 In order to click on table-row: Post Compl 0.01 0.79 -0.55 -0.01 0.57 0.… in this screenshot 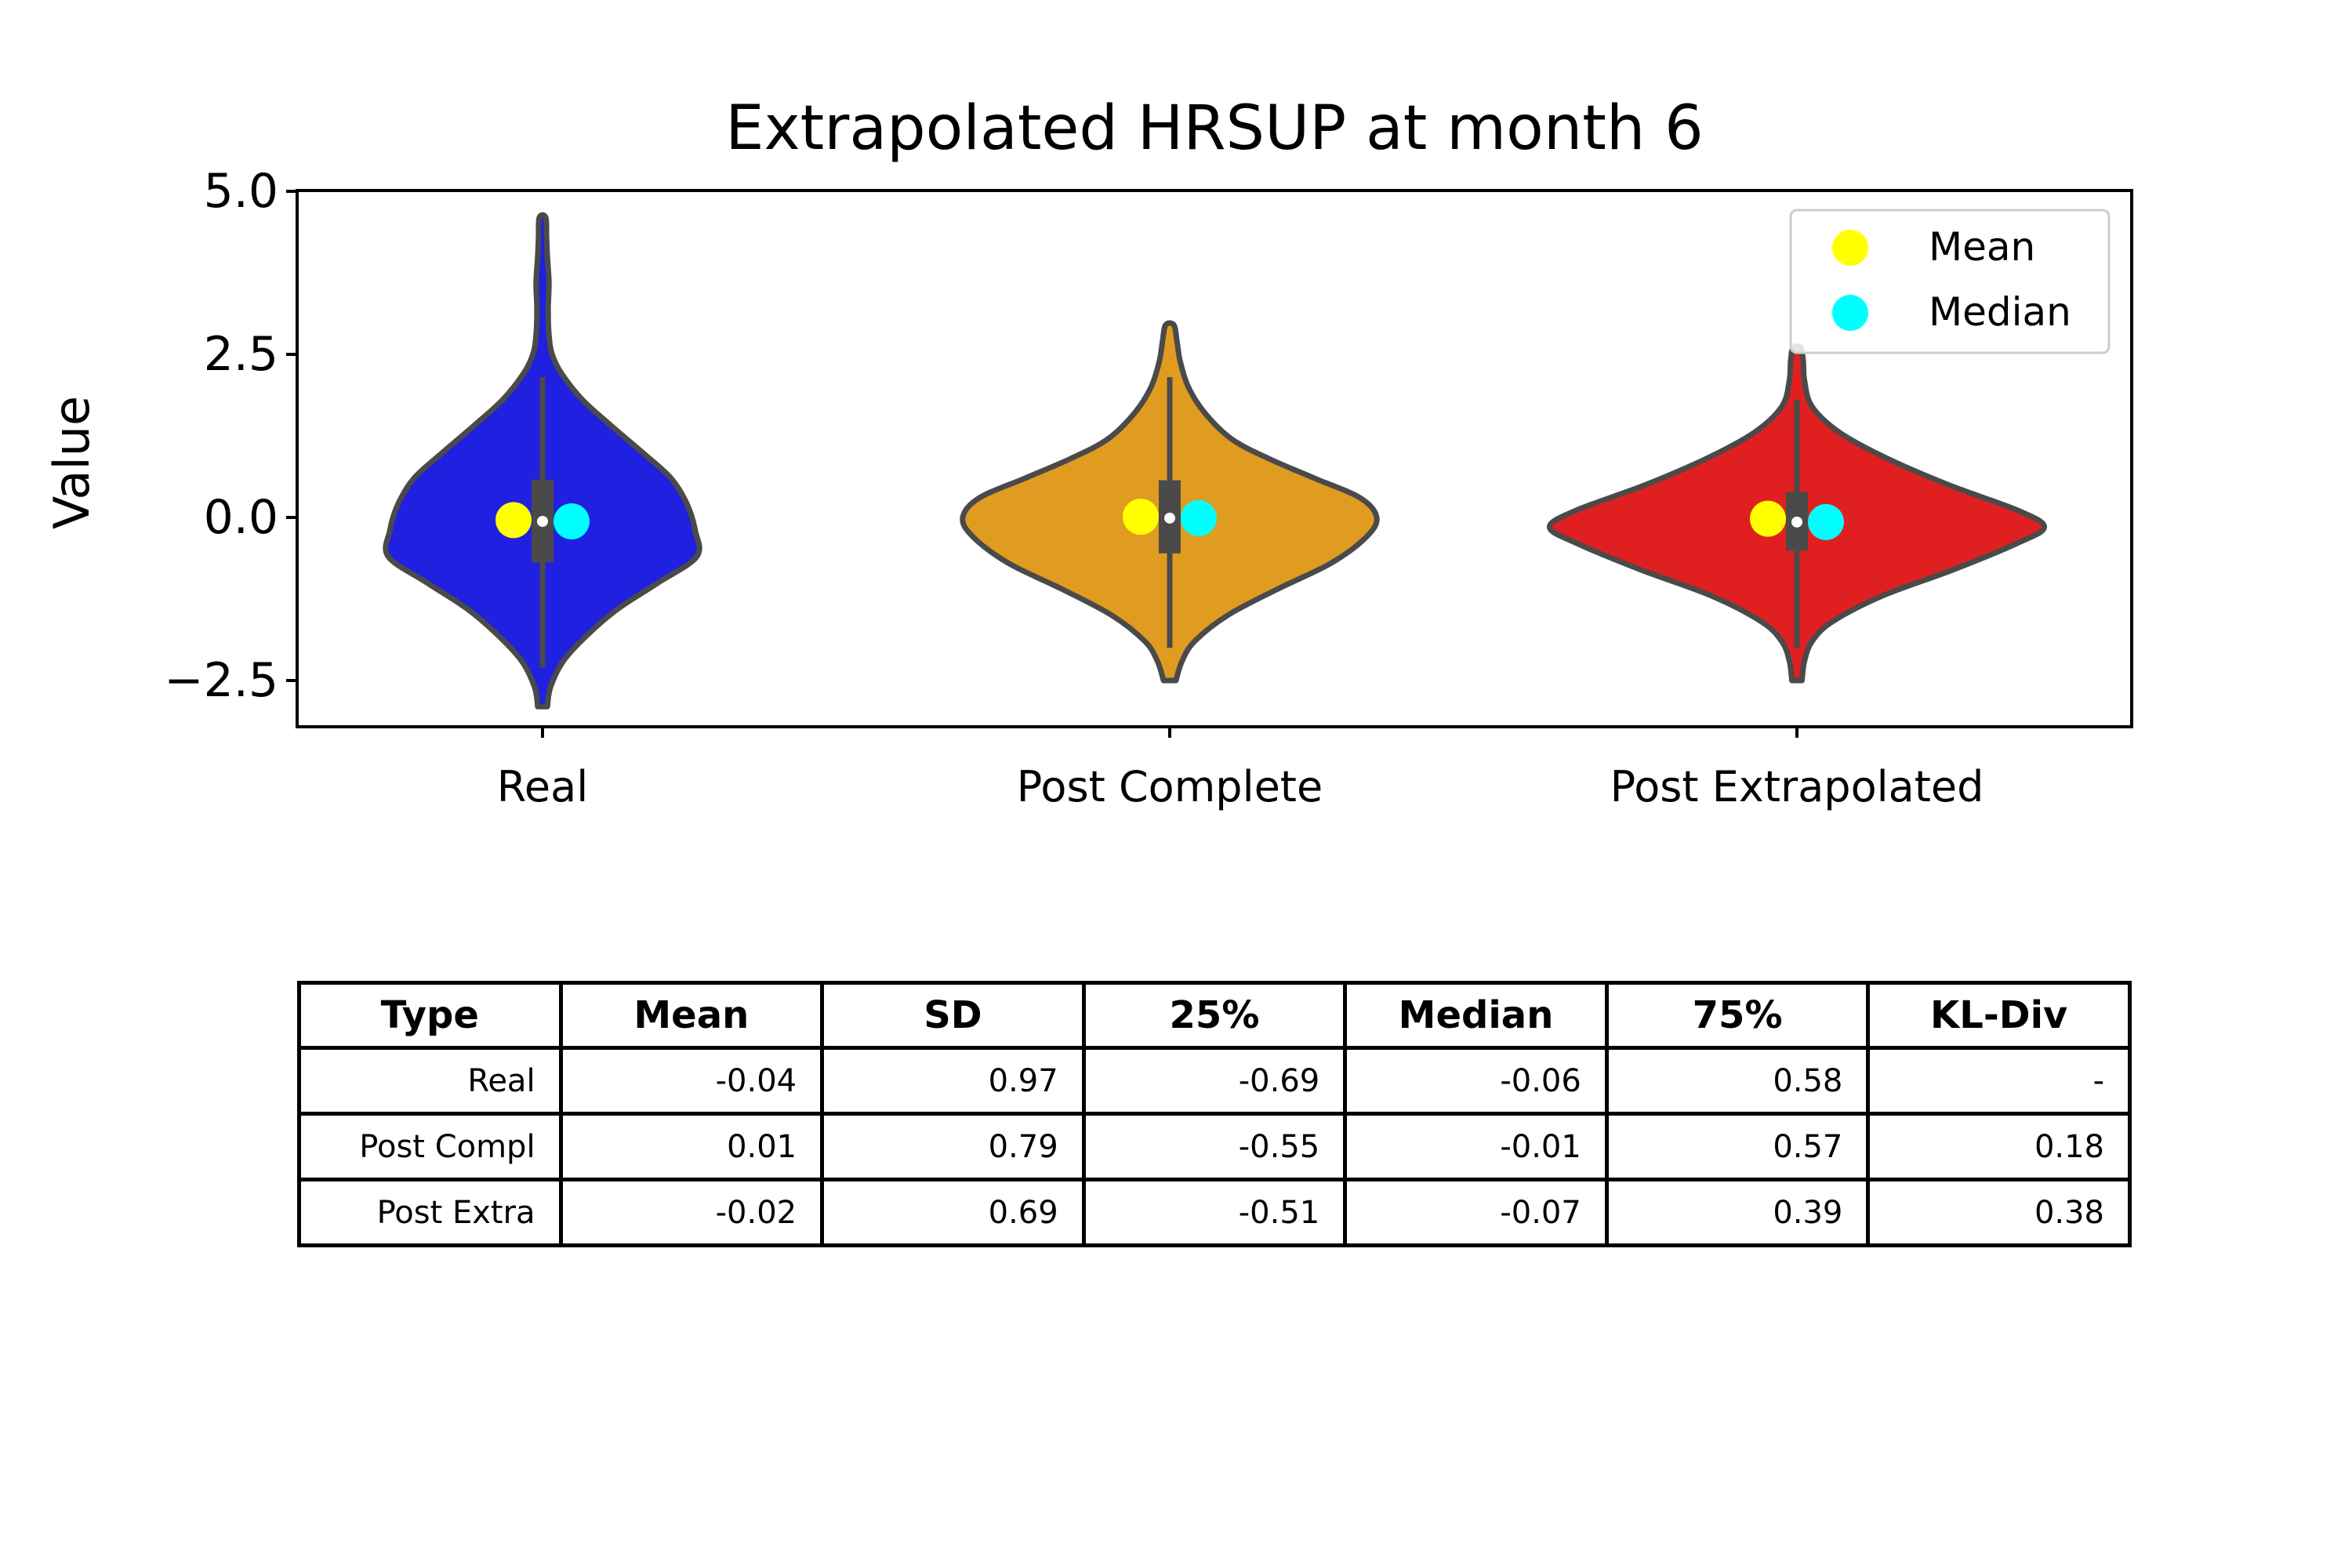, I will do `click(1214, 1146)`.